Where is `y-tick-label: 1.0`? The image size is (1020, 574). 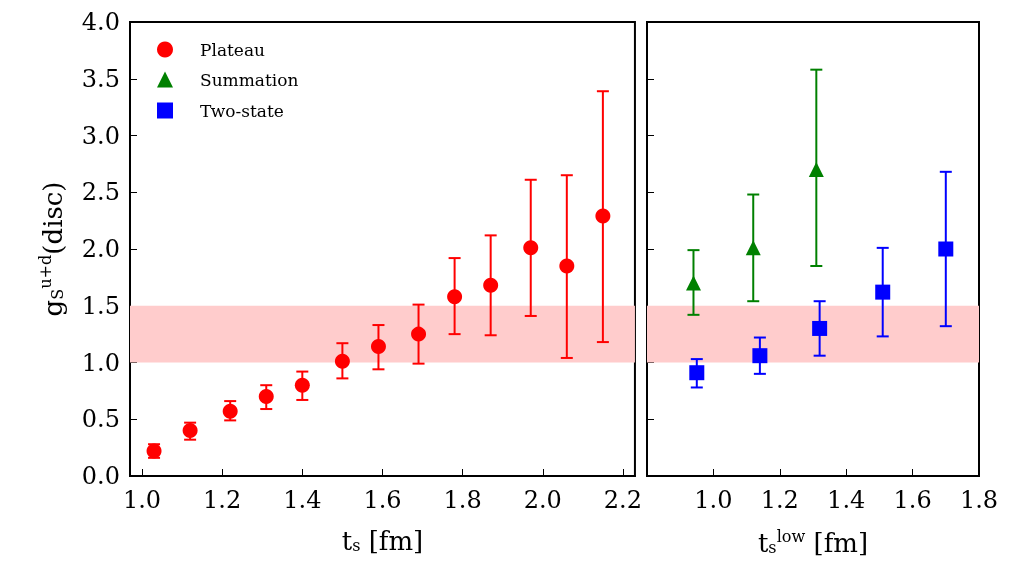 y-tick-label: 1.0 is located at coordinates (100, 362).